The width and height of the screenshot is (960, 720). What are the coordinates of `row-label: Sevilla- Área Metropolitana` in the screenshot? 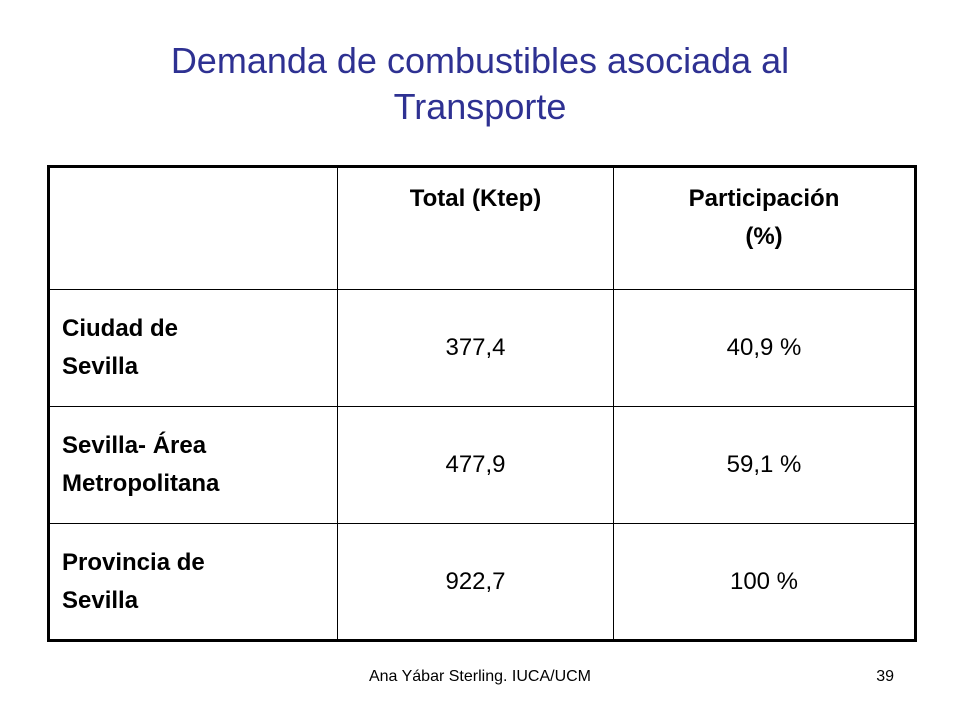 It's located at (193, 465).